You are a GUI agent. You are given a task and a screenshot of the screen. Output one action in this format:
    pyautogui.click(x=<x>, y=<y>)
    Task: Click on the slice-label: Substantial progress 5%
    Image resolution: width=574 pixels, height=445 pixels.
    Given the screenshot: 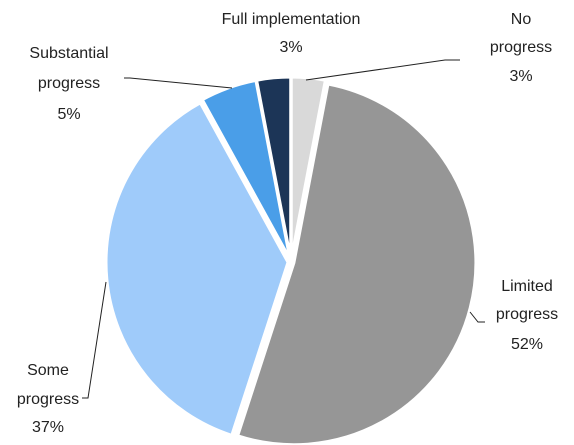 What is the action you would take?
    pyautogui.click(x=68, y=84)
    